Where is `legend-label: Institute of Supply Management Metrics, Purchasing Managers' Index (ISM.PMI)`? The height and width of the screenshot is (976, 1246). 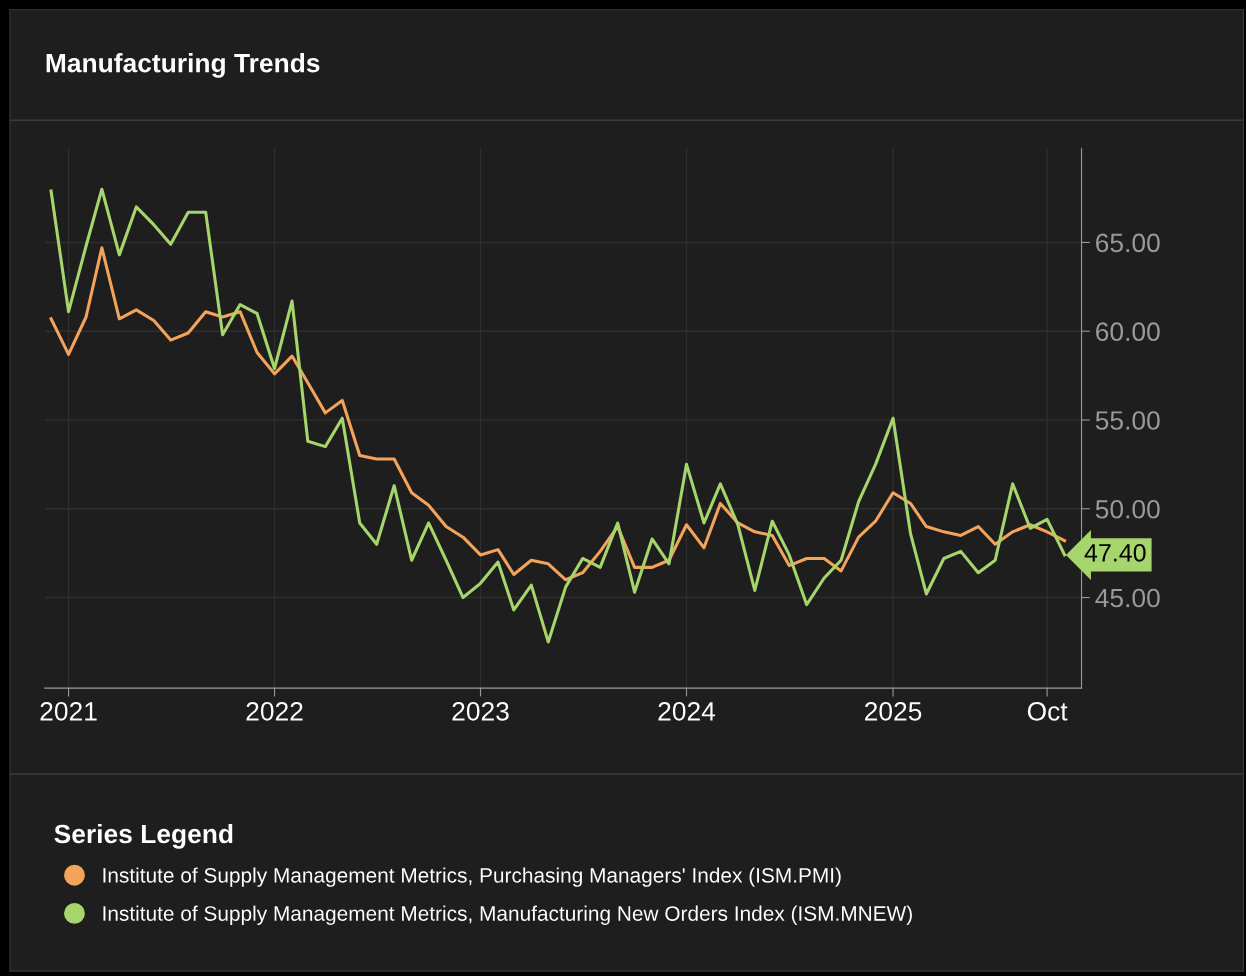
legend-label: Institute of Supply Management Metrics, Purchasing Managers' Index (ISM.PMI) is located at coordinates (472, 877).